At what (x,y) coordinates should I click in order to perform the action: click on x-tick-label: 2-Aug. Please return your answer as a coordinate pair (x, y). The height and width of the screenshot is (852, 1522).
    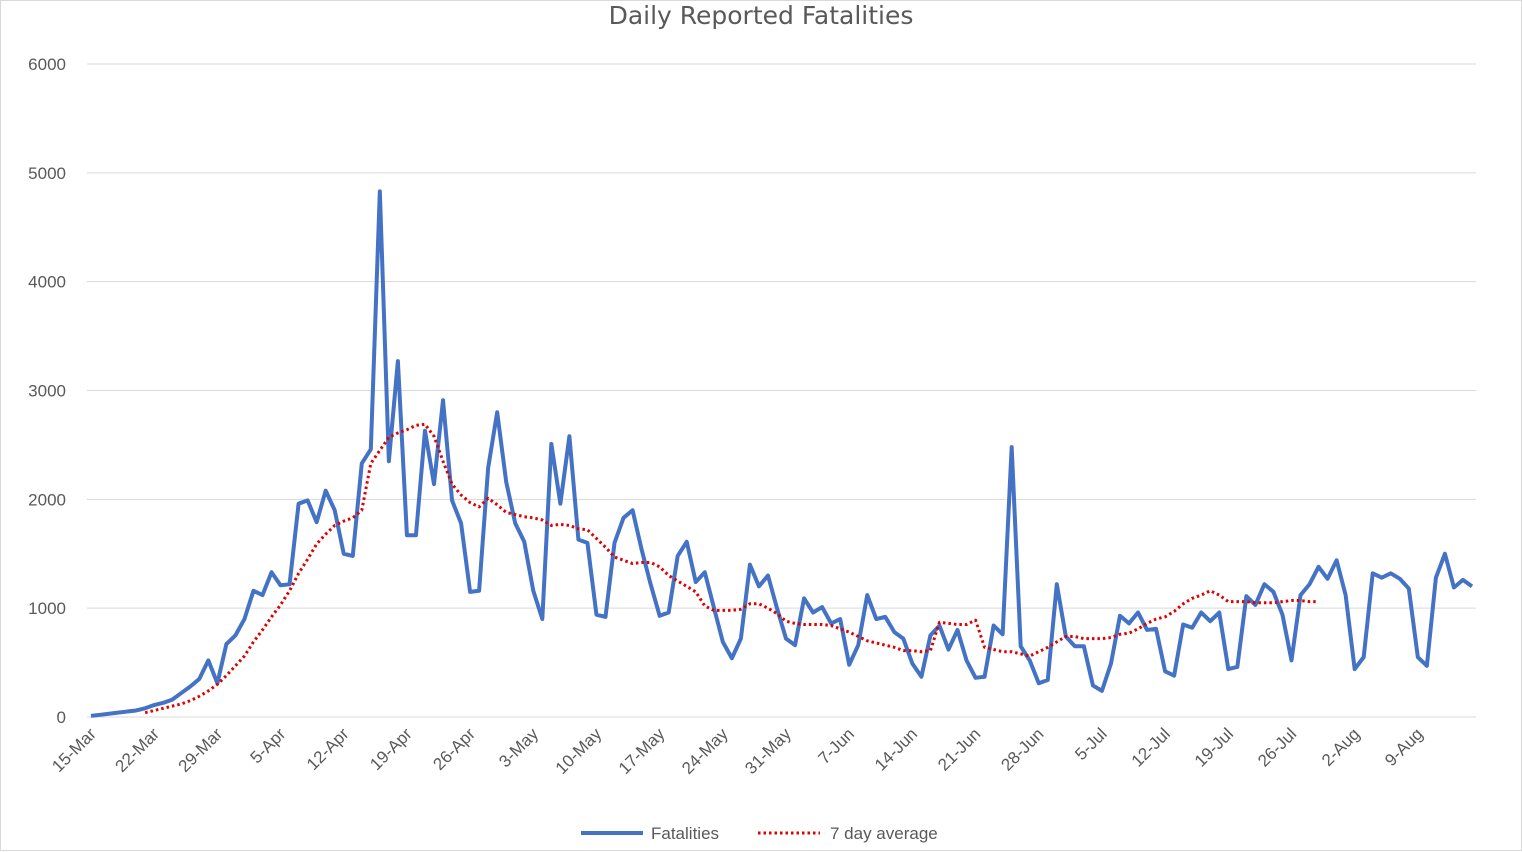
    Looking at the image, I should click on (1341, 747).